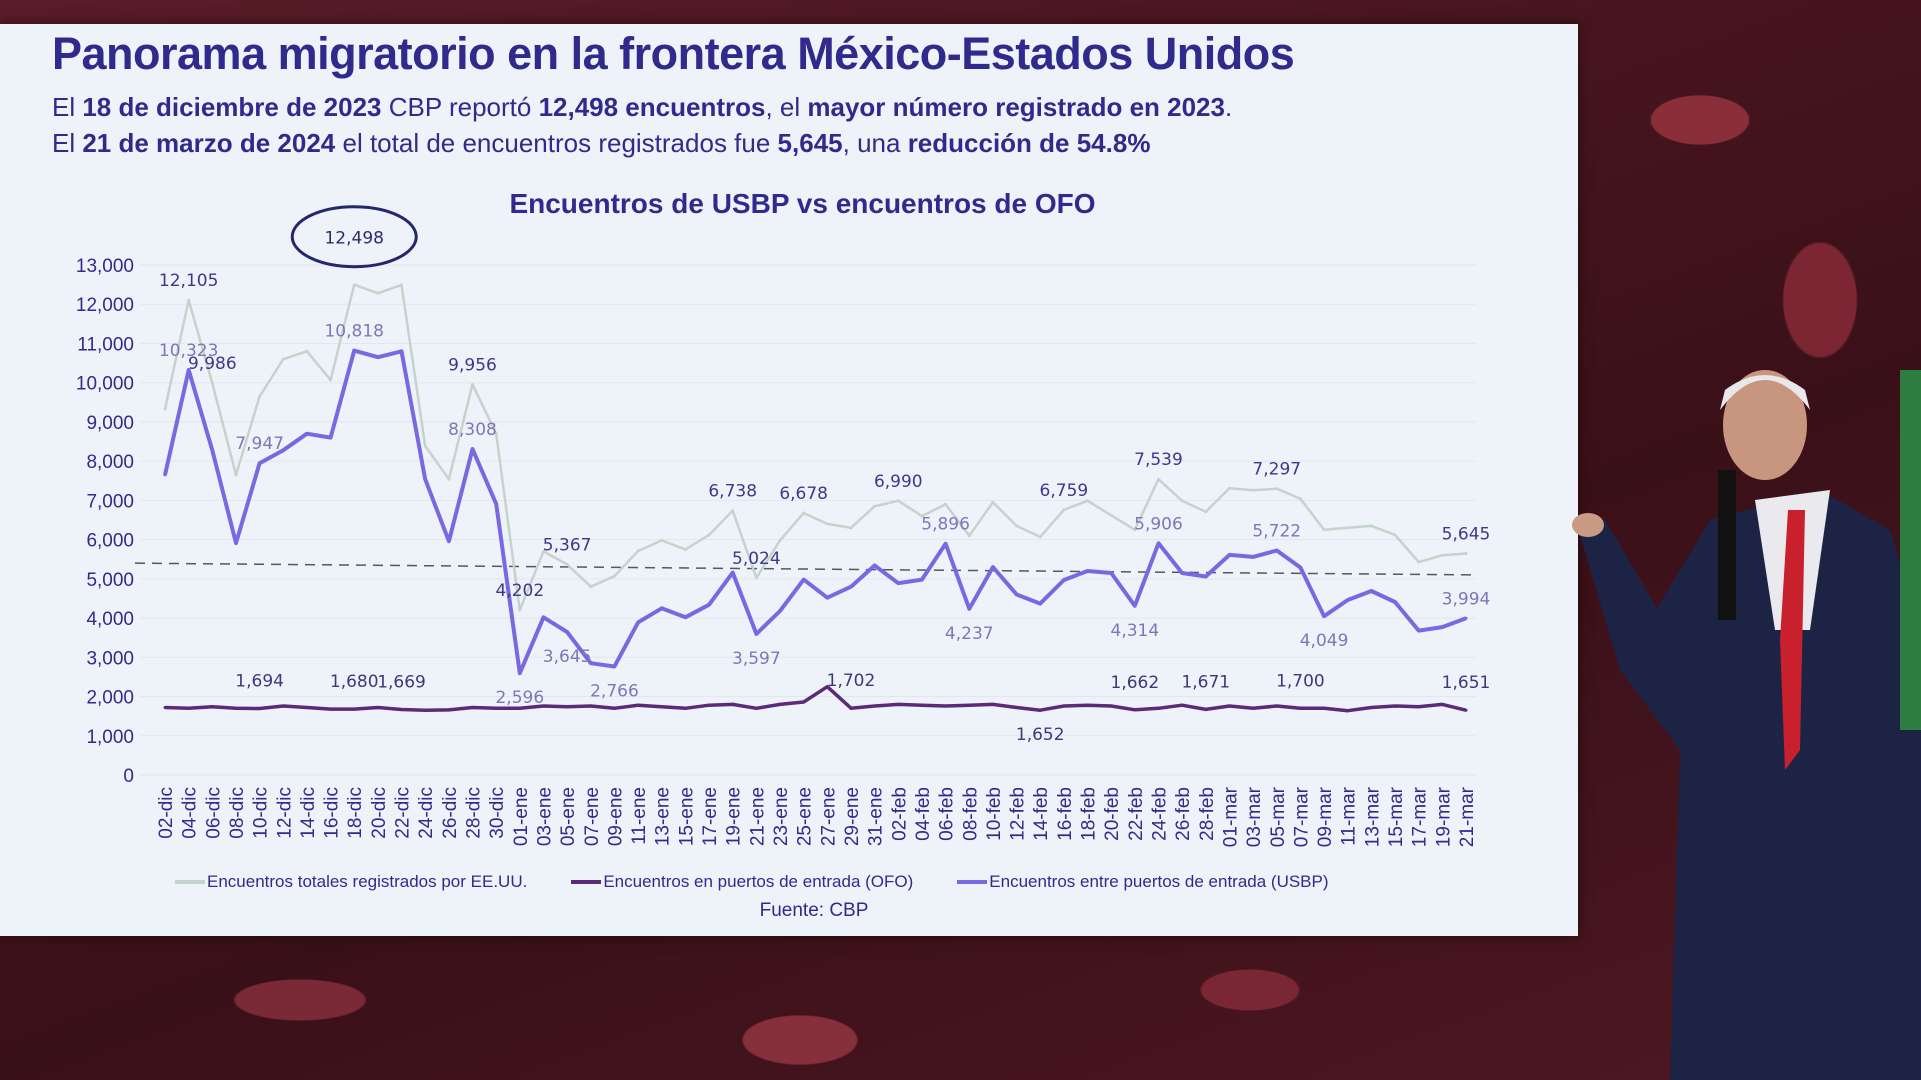 The height and width of the screenshot is (1080, 1921). What do you see at coordinates (110, 658) in the screenshot?
I see `y-tick-label: 3,000` at bounding box center [110, 658].